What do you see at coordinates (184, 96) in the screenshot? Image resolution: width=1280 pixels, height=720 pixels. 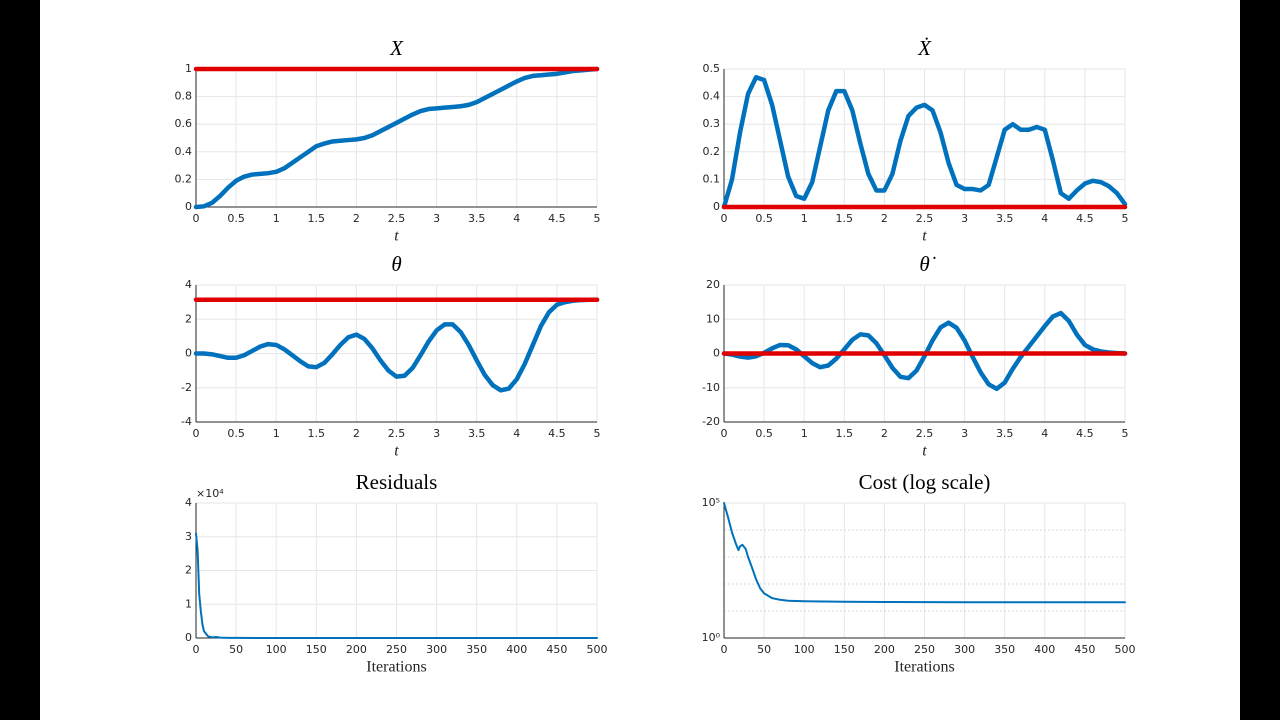 I see `y-tick-label: 0.8` at bounding box center [184, 96].